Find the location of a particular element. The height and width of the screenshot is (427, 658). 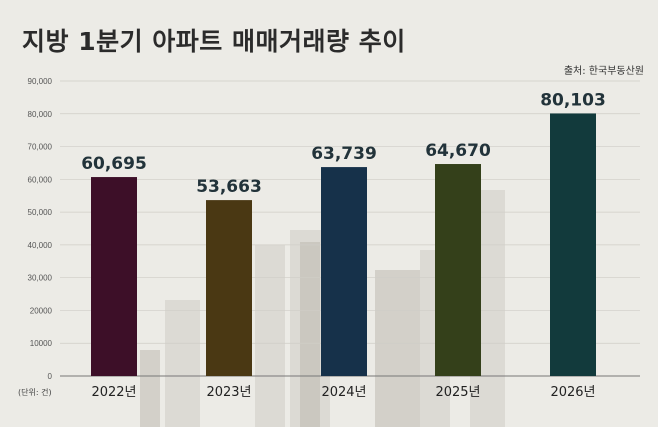

x-tick-label: 2025년 is located at coordinates (457, 392).